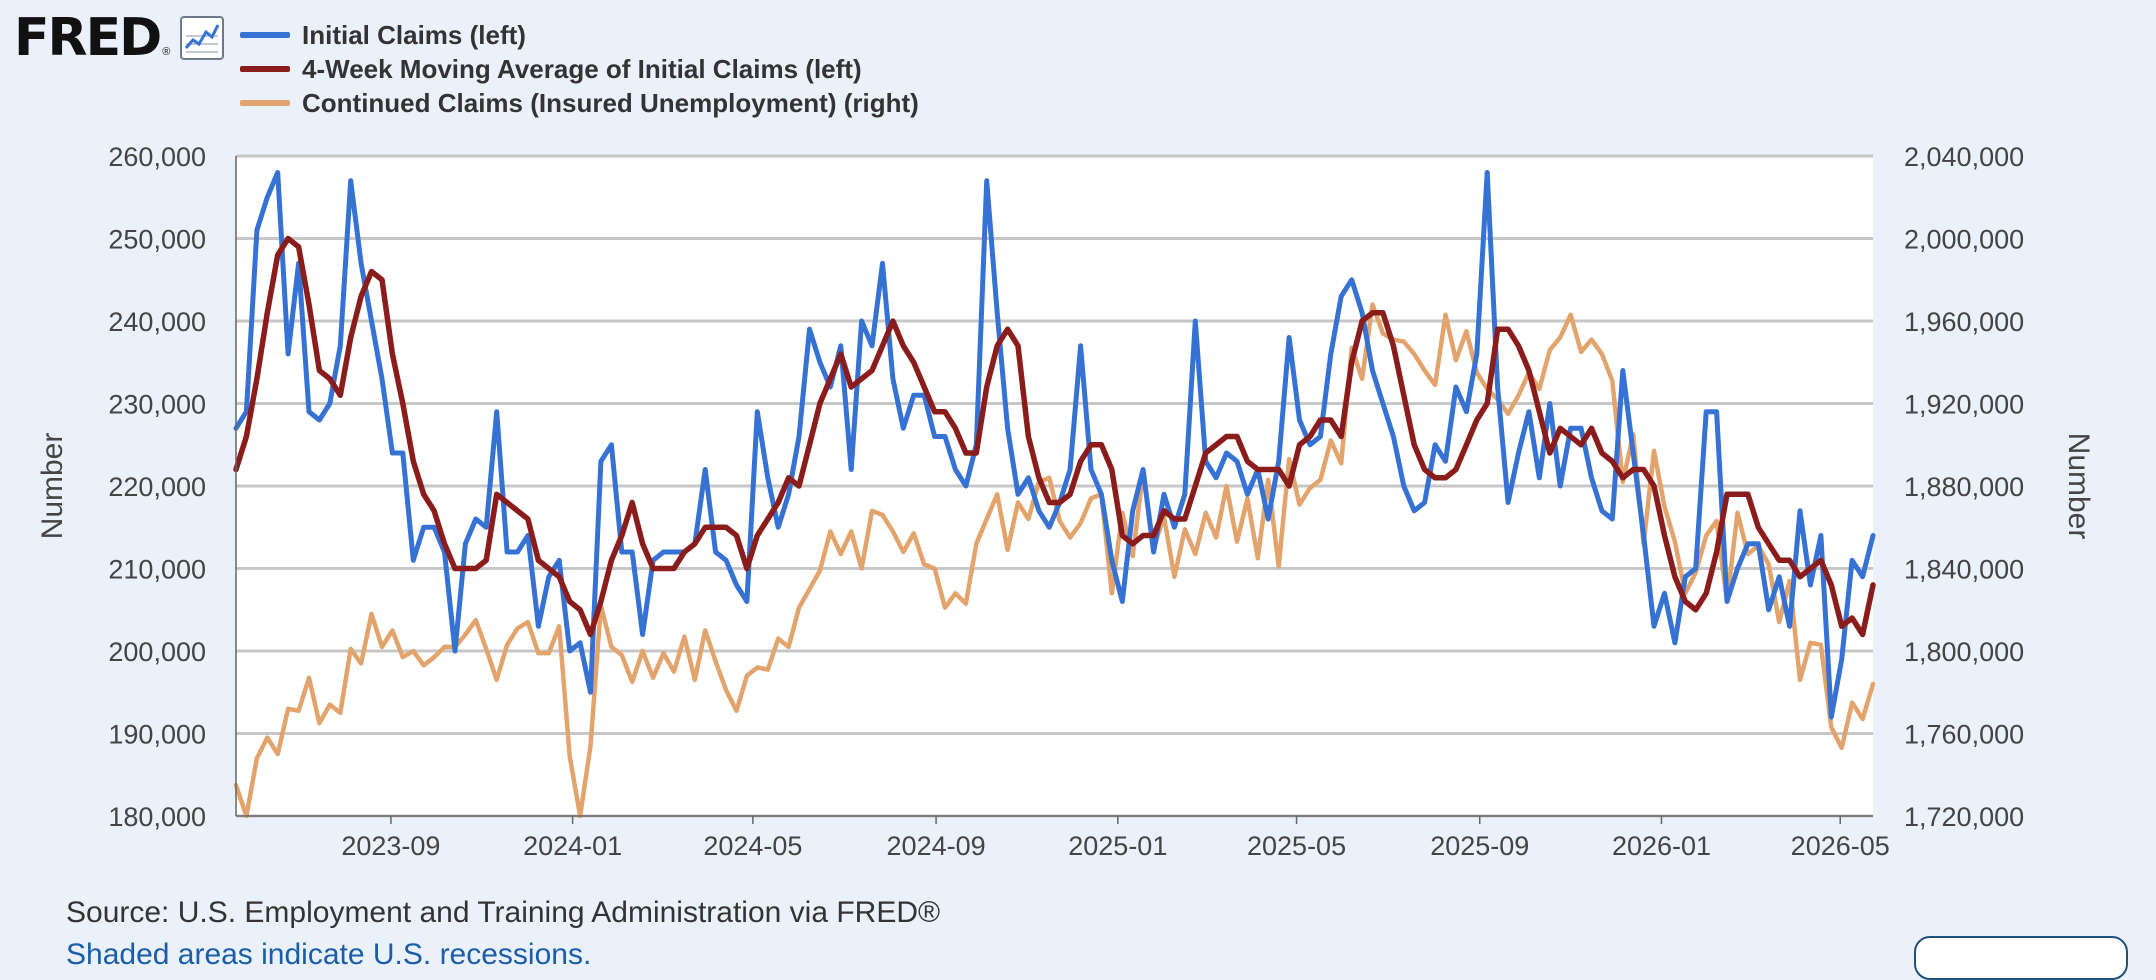 The height and width of the screenshot is (980, 2156). What do you see at coordinates (329, 954) in the screenshot?
I see `recessions-note-link: Shaded areas indicate U.S. recessions.` at bounding box center [329, 954].